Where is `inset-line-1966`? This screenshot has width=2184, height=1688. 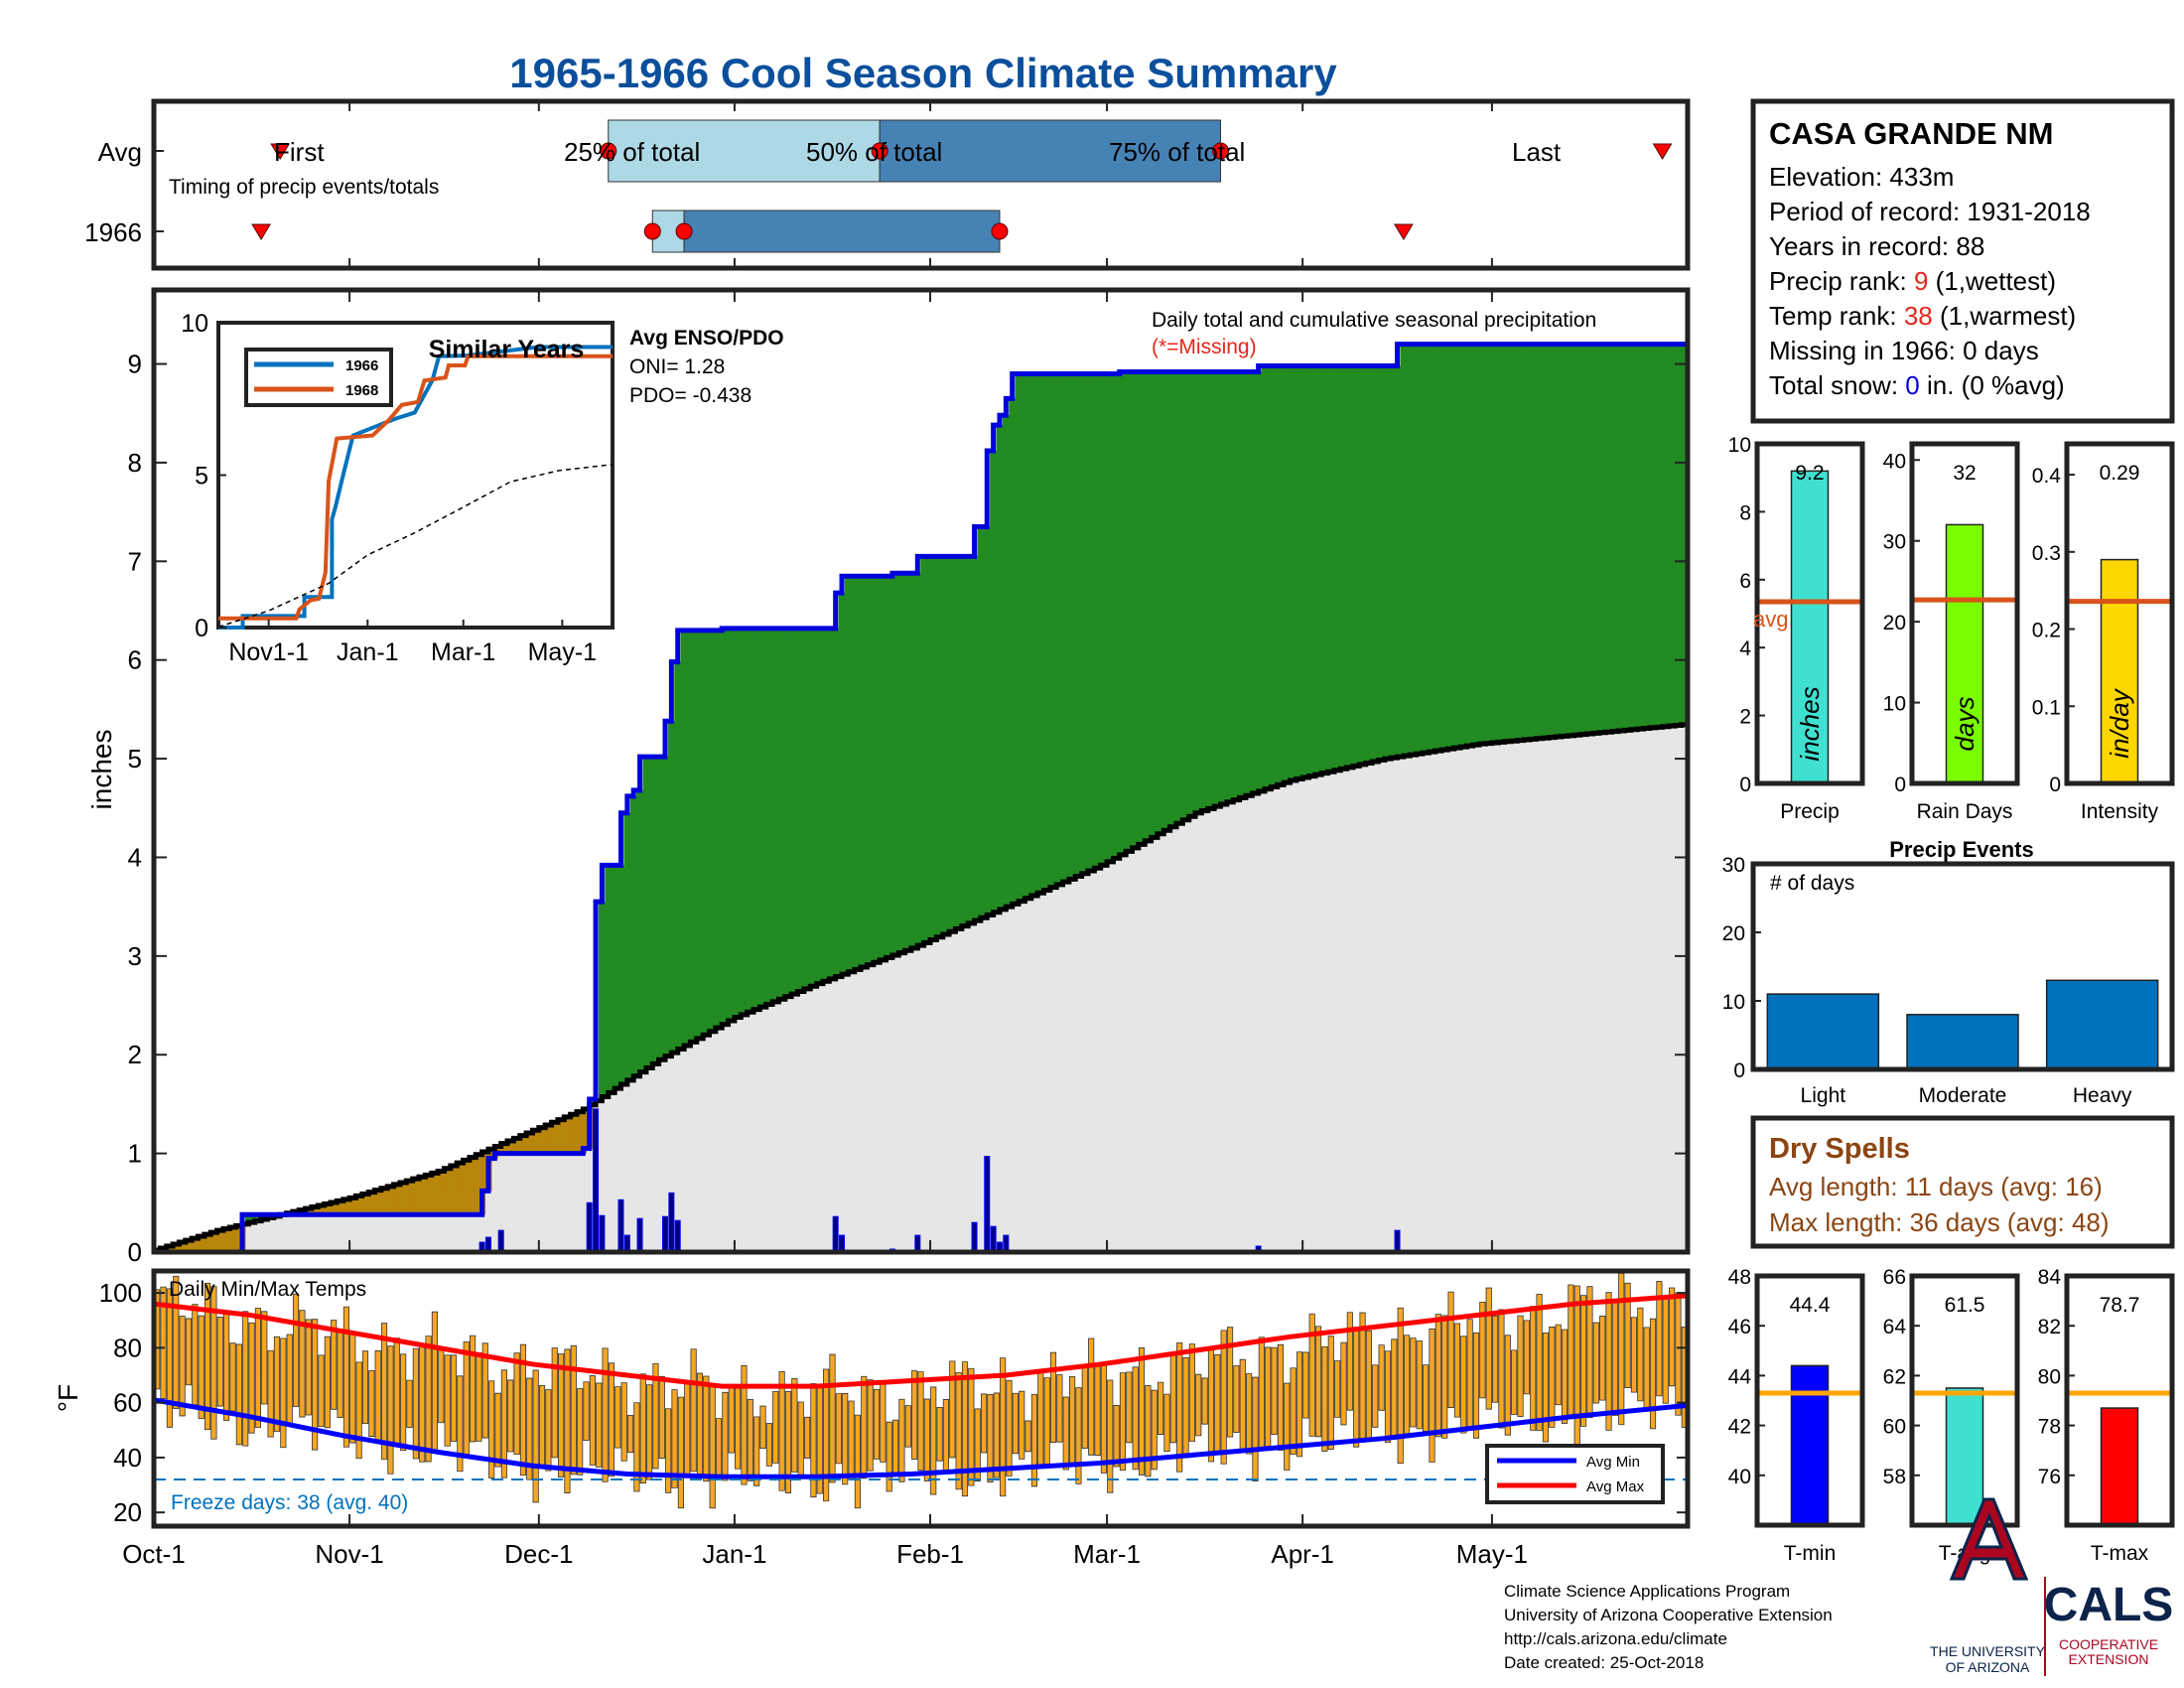
inset-line-1966 is located at coordinates (415, 487).